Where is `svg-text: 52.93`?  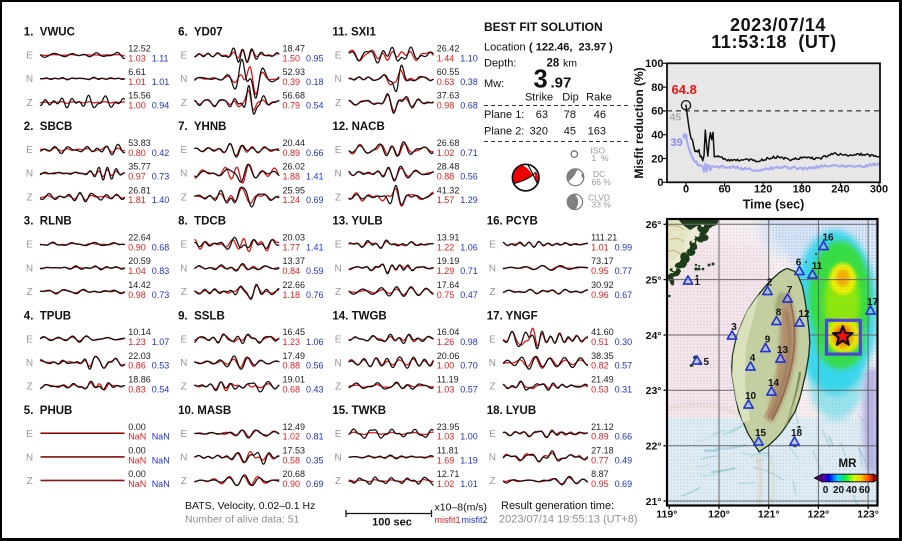
svg-text: 52.93 is located at coordinates (294, 72).